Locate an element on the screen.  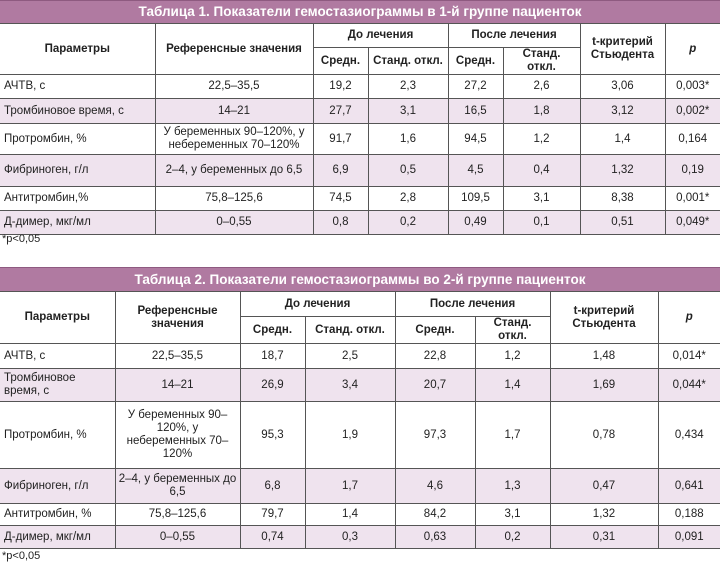
cell-p-value: 0,002* is located at coordinates (692, 111).